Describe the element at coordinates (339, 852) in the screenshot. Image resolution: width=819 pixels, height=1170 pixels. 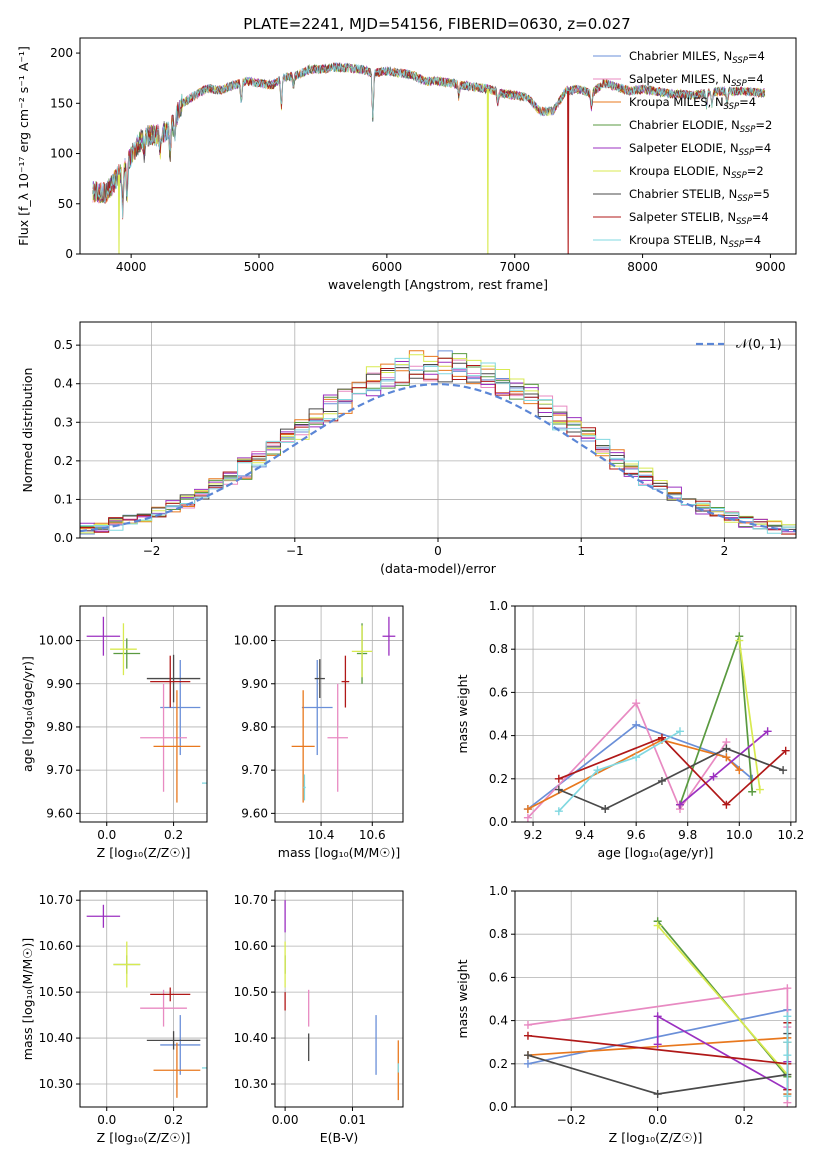
I see `x-axis-label: mass [log₁₀(M/M☉)]` at that location.